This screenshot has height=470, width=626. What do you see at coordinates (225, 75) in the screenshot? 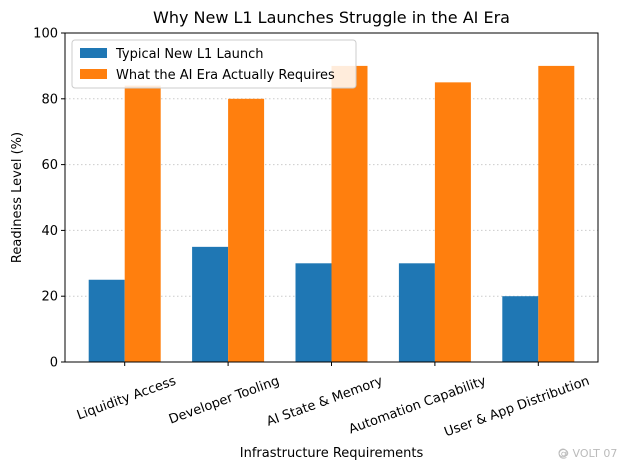
I see `legend-label: What the AI Era Actually Requires` at bounding box center [225, 75].